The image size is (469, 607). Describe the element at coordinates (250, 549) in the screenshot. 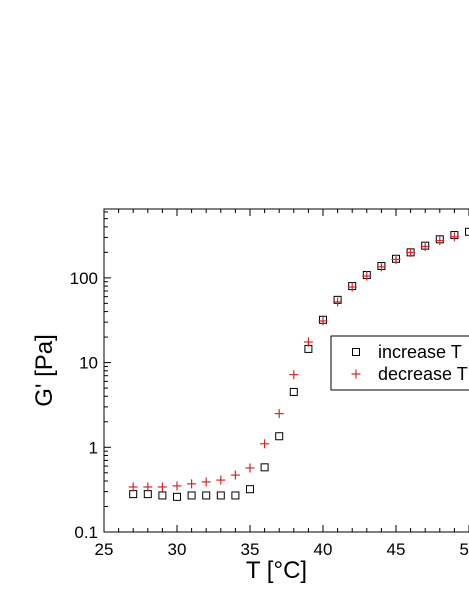

I see `x-tick-label: 35` at that location.